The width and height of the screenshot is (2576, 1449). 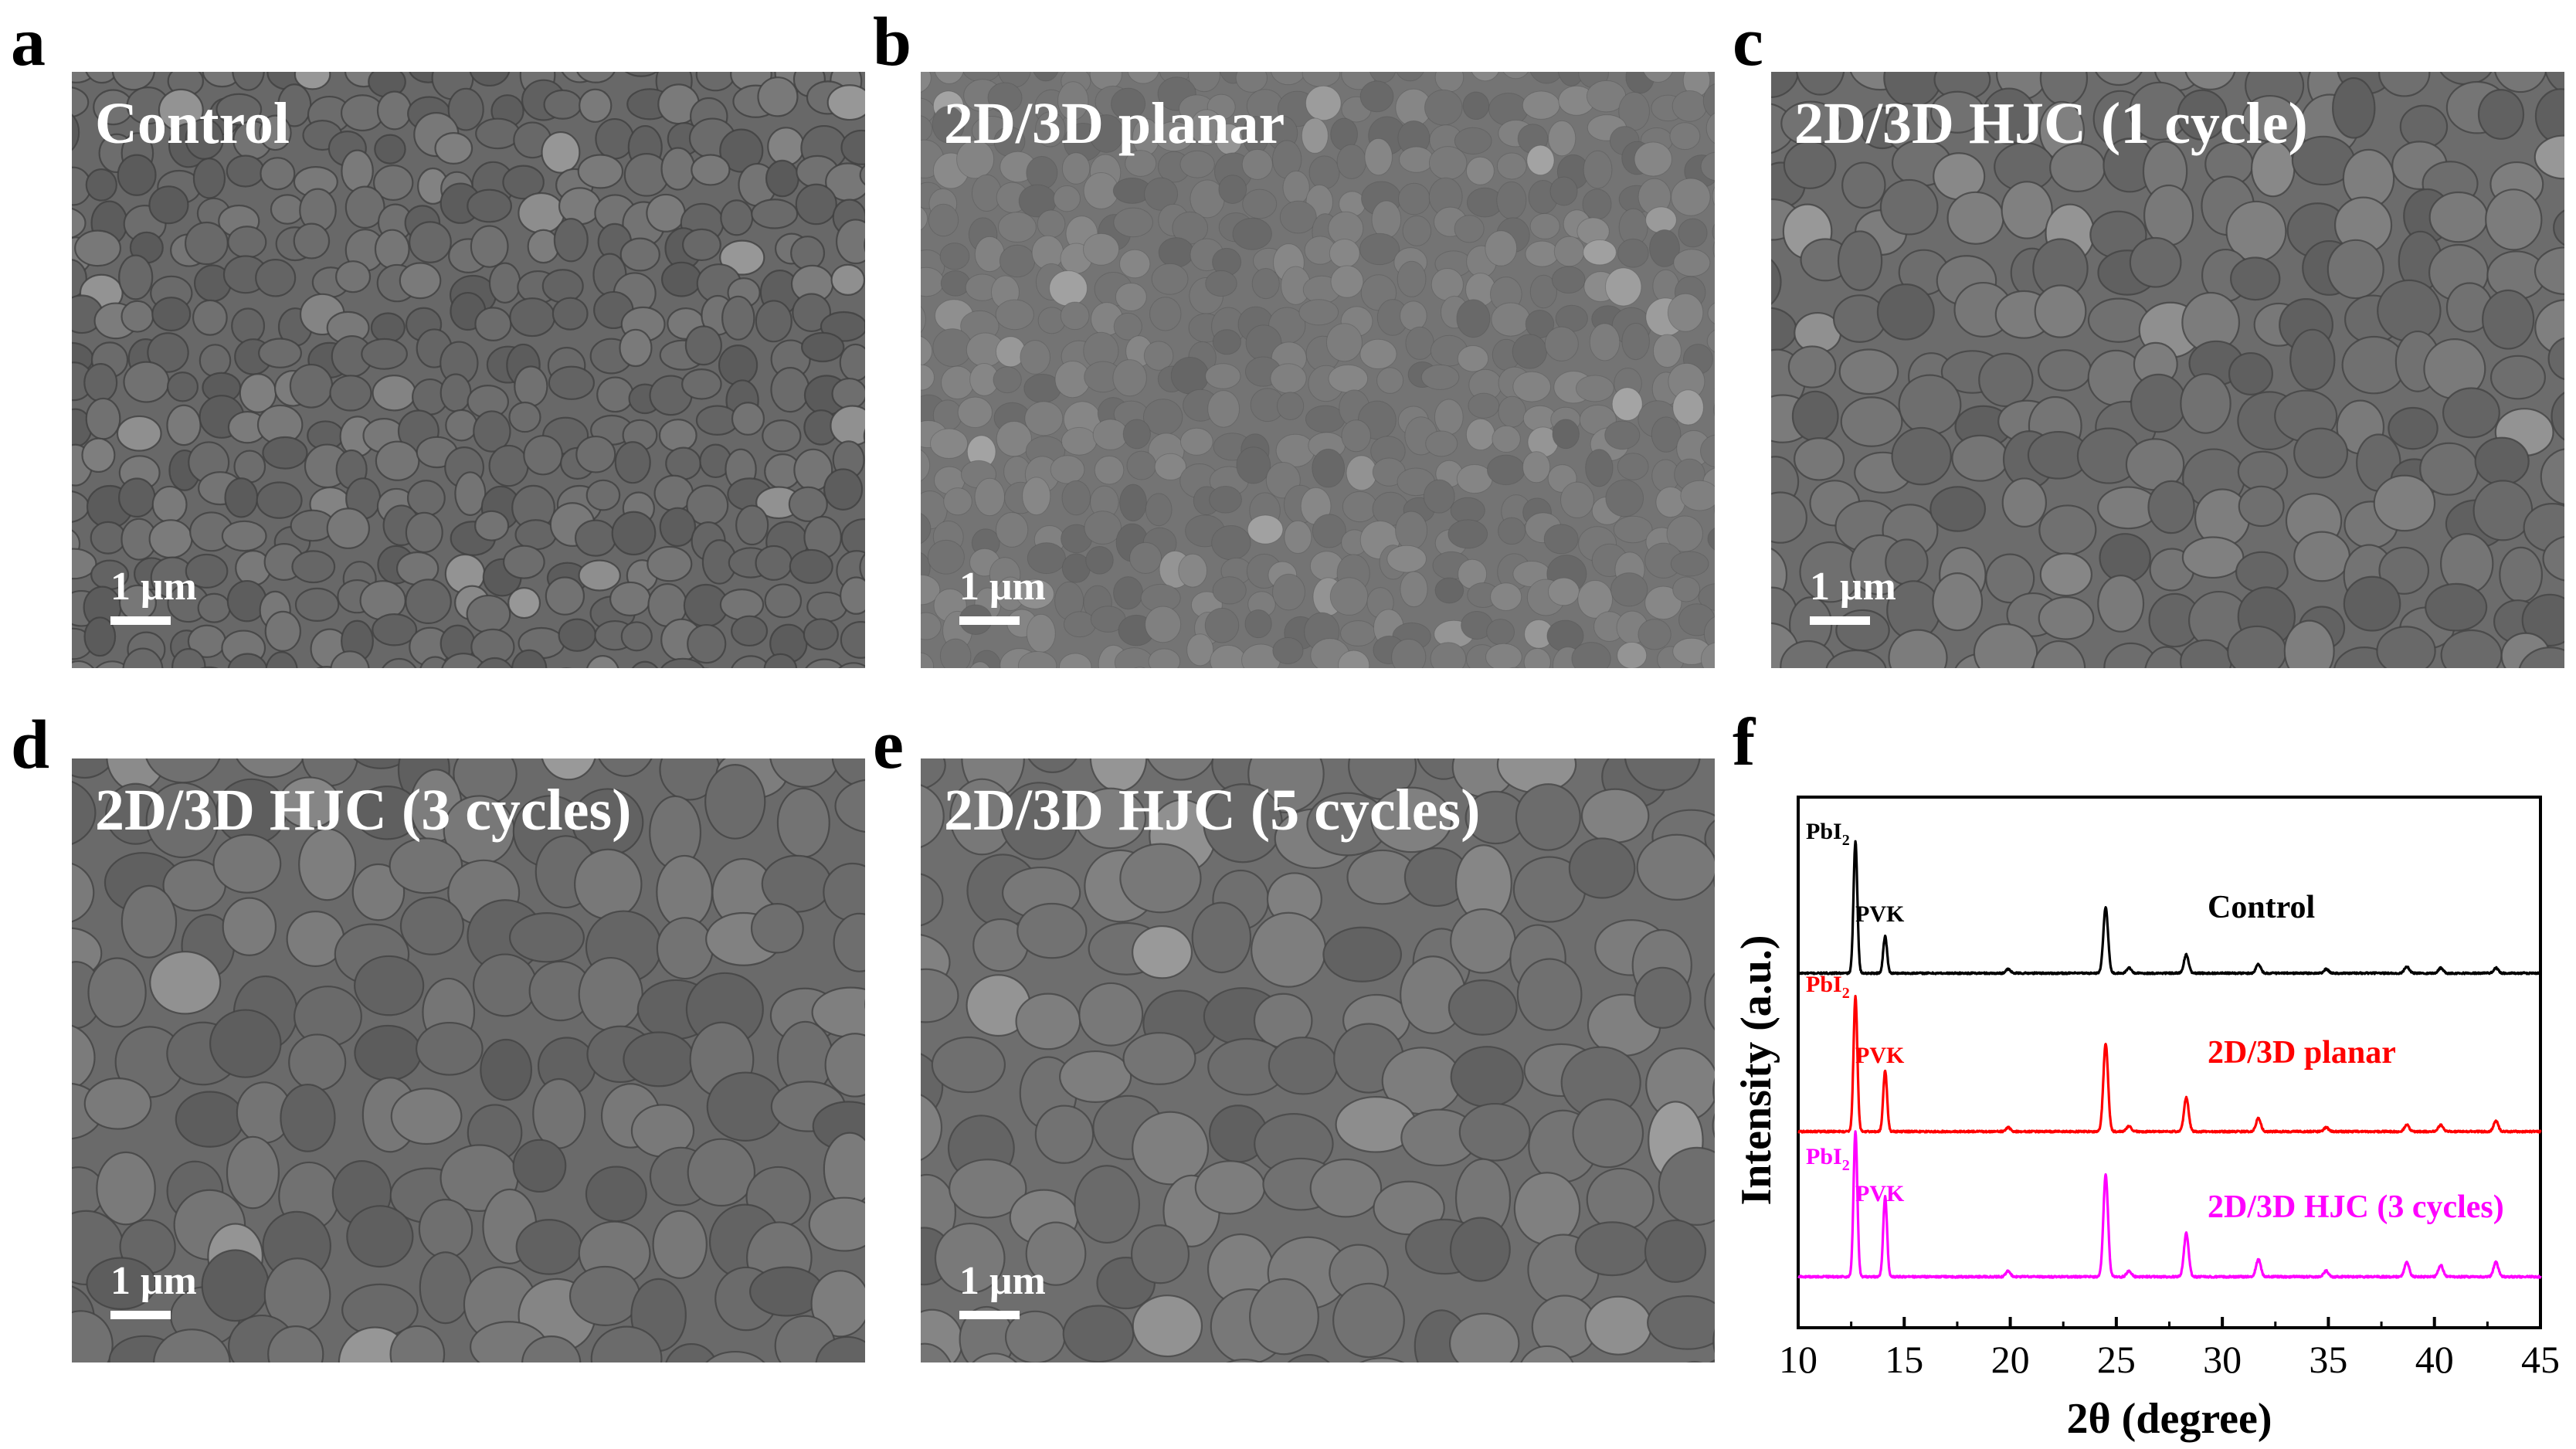 I want to click on sem-image-b: 2D/3D planar 1 μm, so click(x=1318, y=370).